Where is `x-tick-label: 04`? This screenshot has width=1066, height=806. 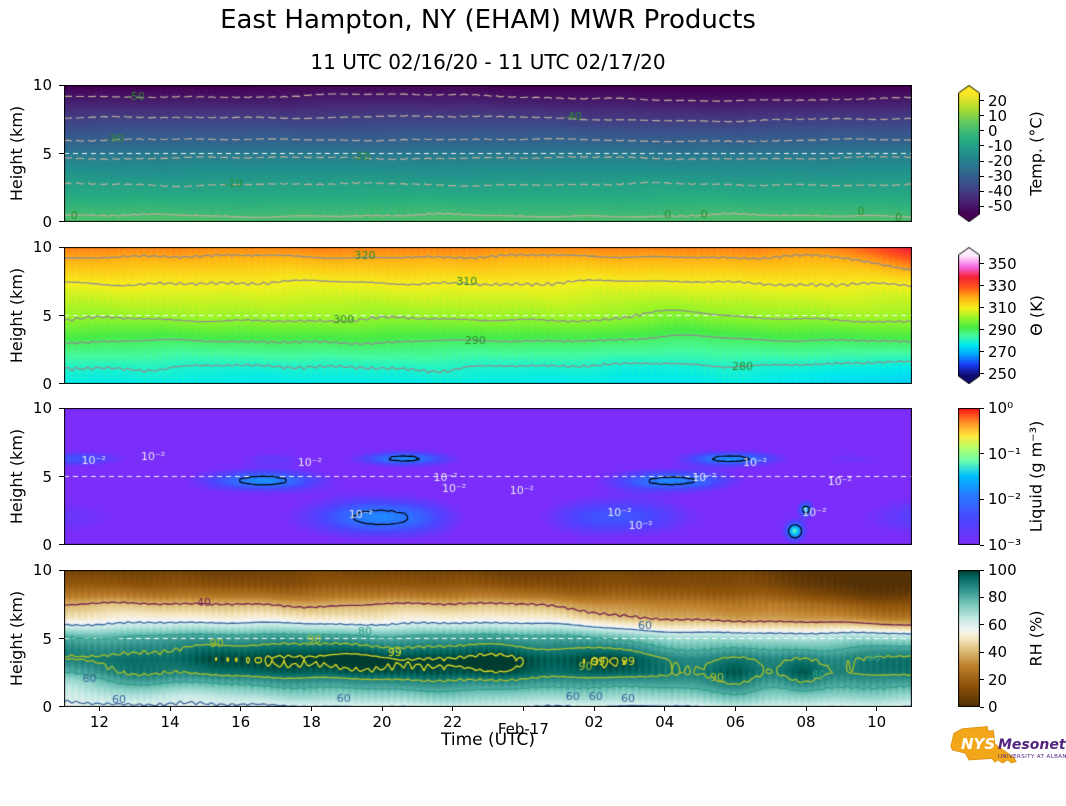
x-tick-label: 04 is located at coordinates (665, 722).